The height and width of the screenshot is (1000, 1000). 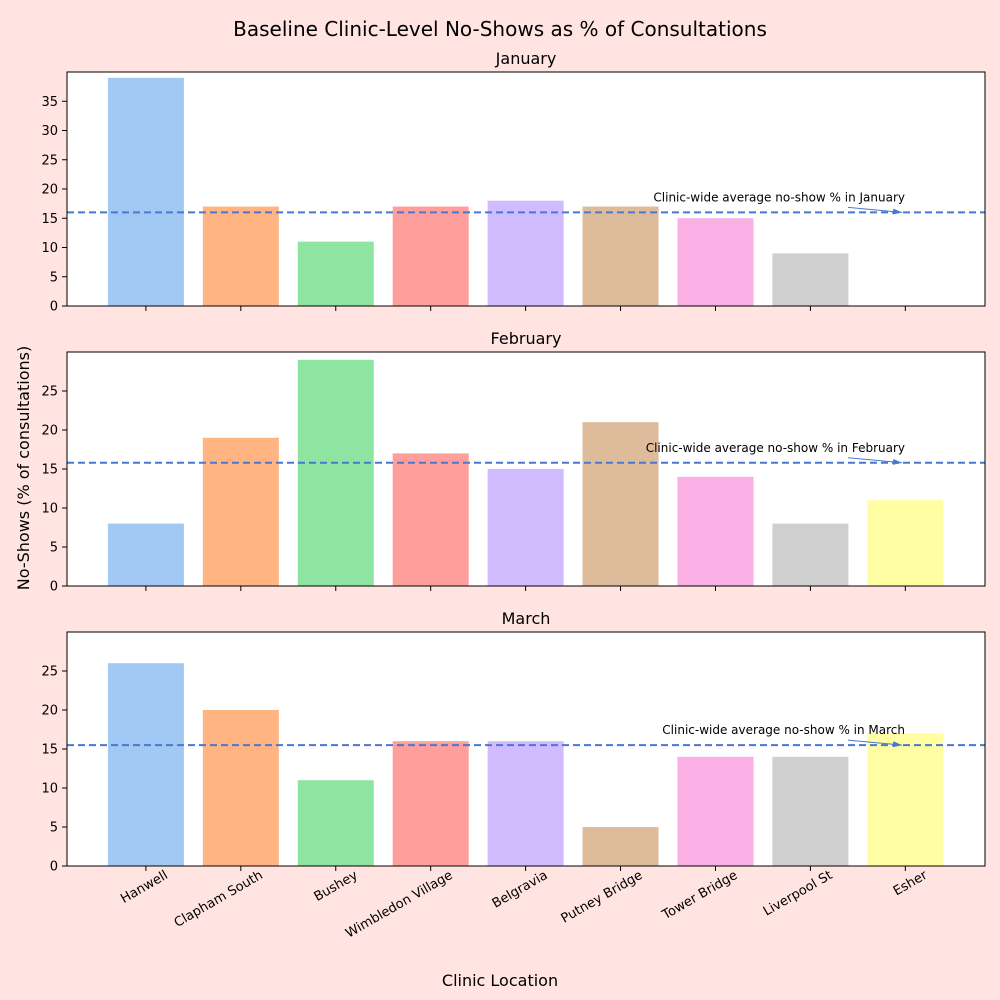 What do you see at coordinates (23, 468) in the screenshot?
I see `y-axis-label: No-Shows (% of consultations)` at bounding box center [23, 468].